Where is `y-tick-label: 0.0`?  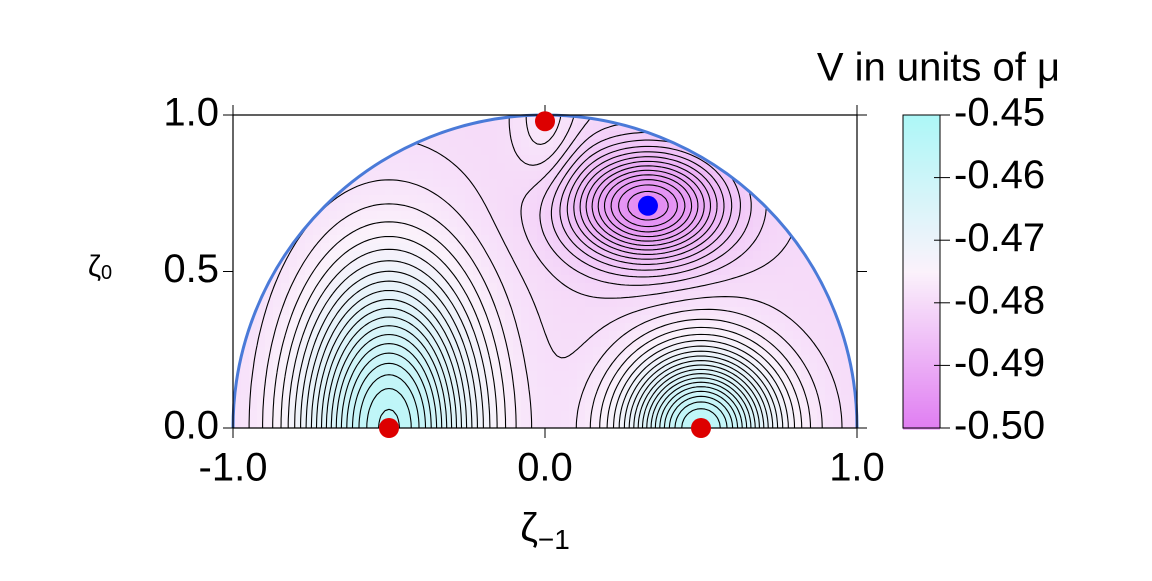 y-tick-label: 0.0 is located at coordinates (191, 426).